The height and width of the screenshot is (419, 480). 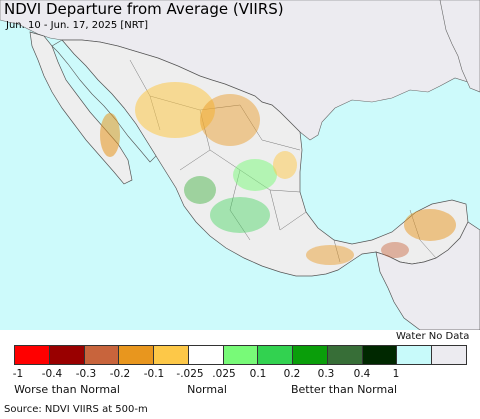 What do you see at coordinates (190, 374) in the screenshot?
I see `legend-tick: -.025` at bounding box center [190, 374].